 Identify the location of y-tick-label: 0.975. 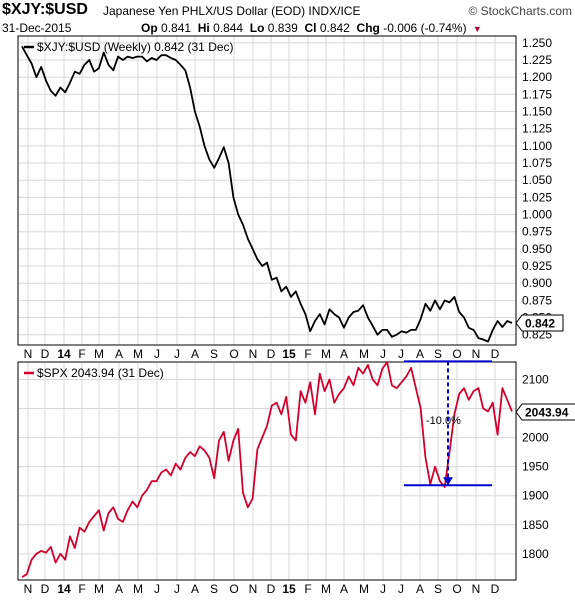
(537, 232).